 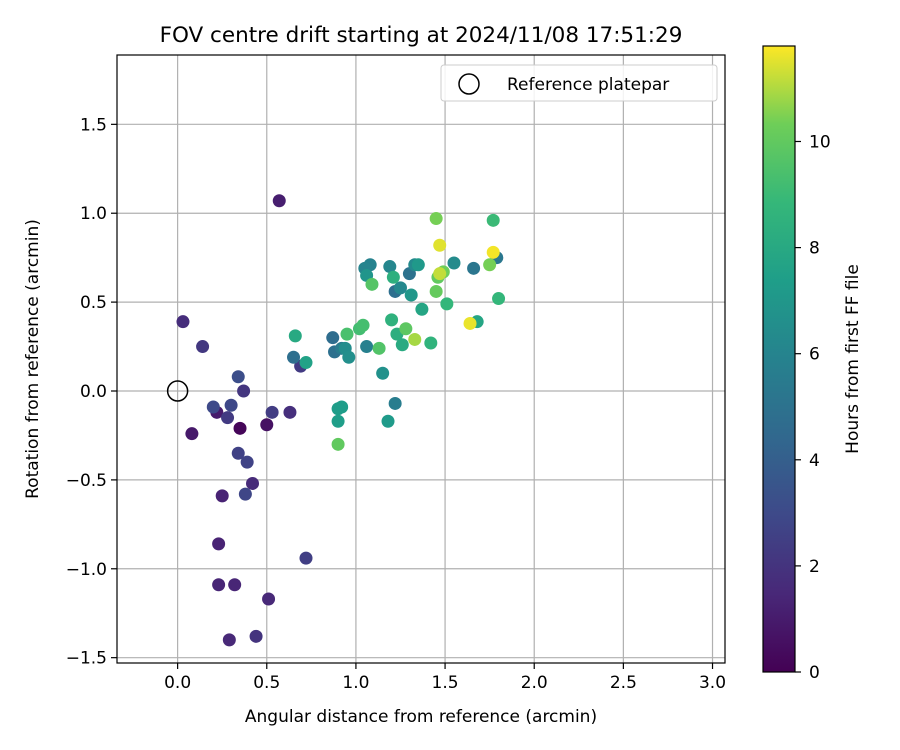 I want to click on x-tick-label: 0.5, so click(x=266, y=683).